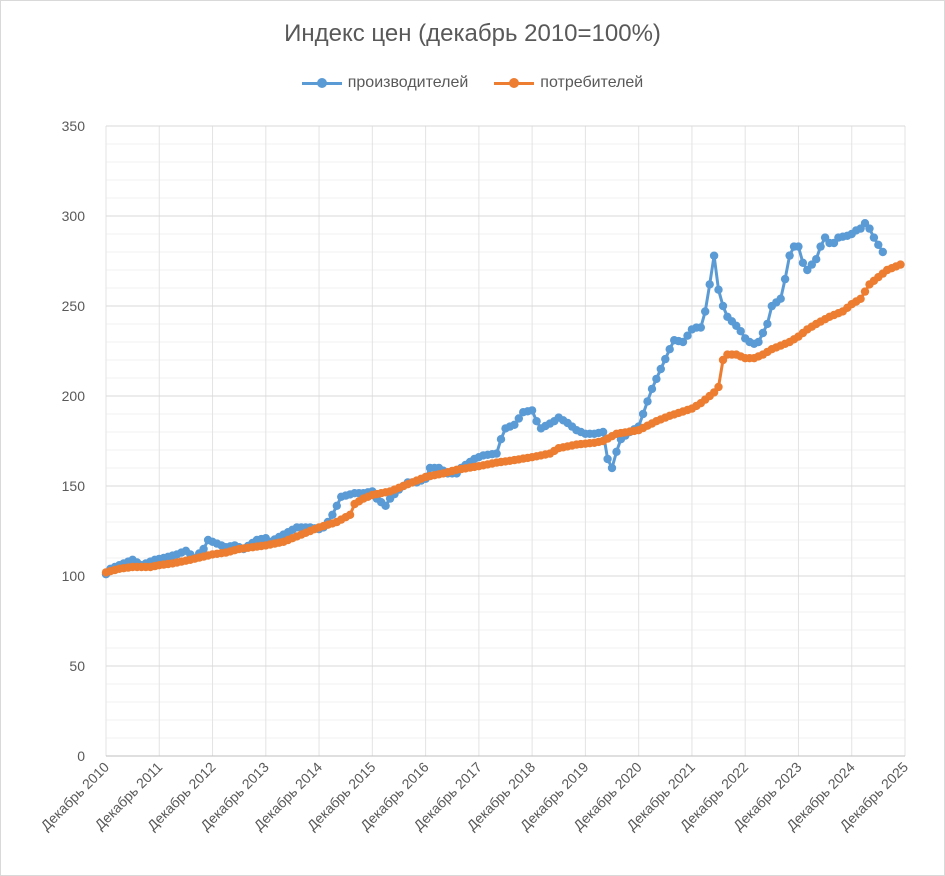 The width and height of the screenshot is (945, 876). I want to click on legend-label-producers: производителей, so click(408, 82).